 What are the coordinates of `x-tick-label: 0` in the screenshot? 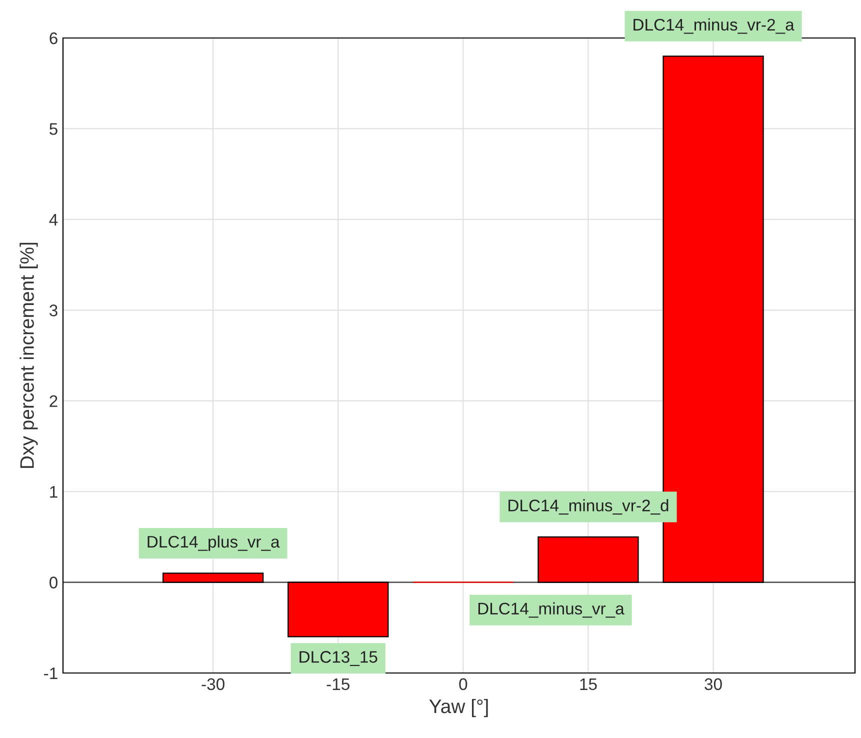 It's located at (463, 684).